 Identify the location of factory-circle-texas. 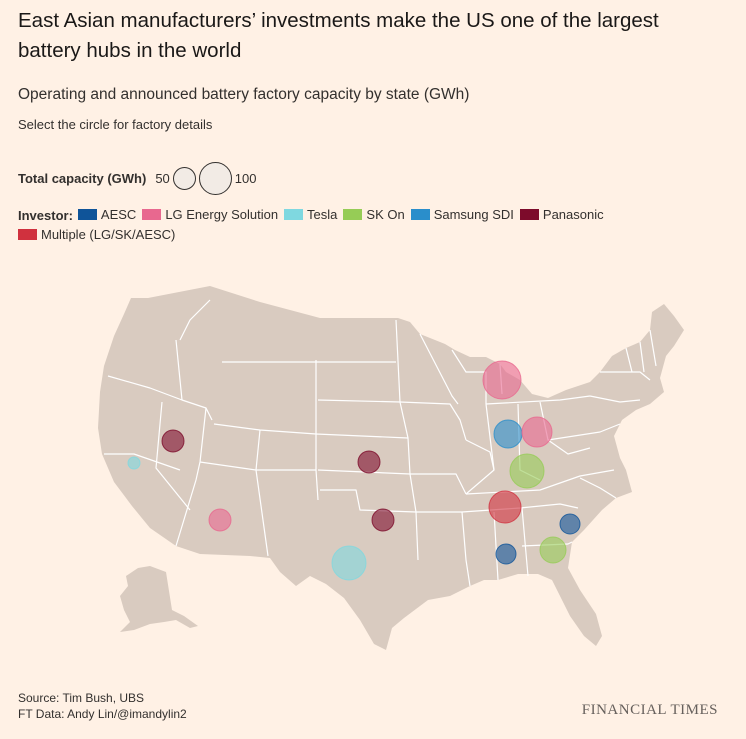
(349, 563).